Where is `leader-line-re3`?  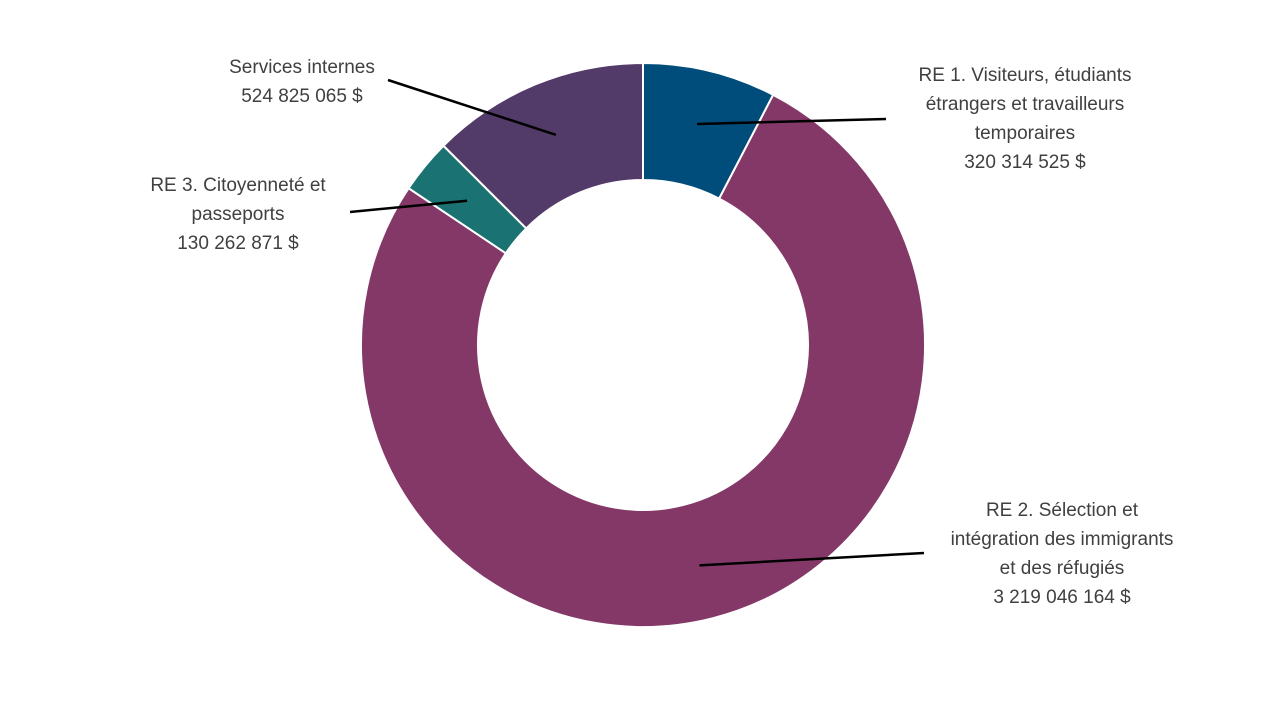 leader-line-re3 is located at coordinates (408, 206).